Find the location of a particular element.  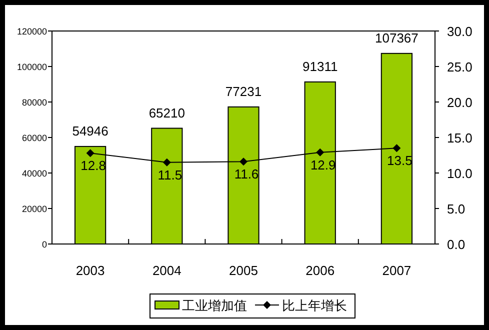

y-tick-label: 120000 is located at coordinates (31, 31).